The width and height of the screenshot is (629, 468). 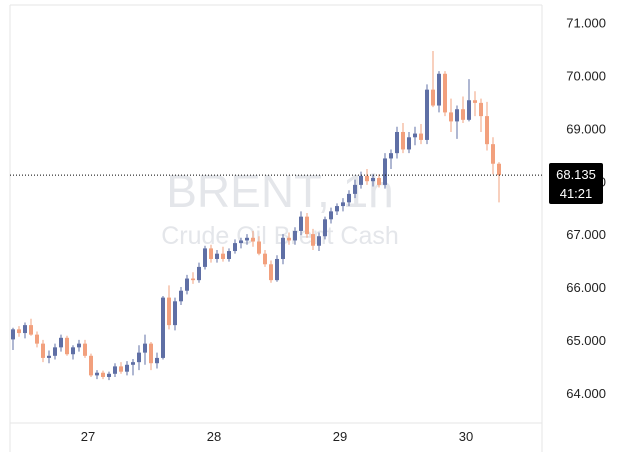 What do you see at coordinates (214, 436) in the screenshot?
I see `time-tick-label: 28` at bounding box center [214, 436].